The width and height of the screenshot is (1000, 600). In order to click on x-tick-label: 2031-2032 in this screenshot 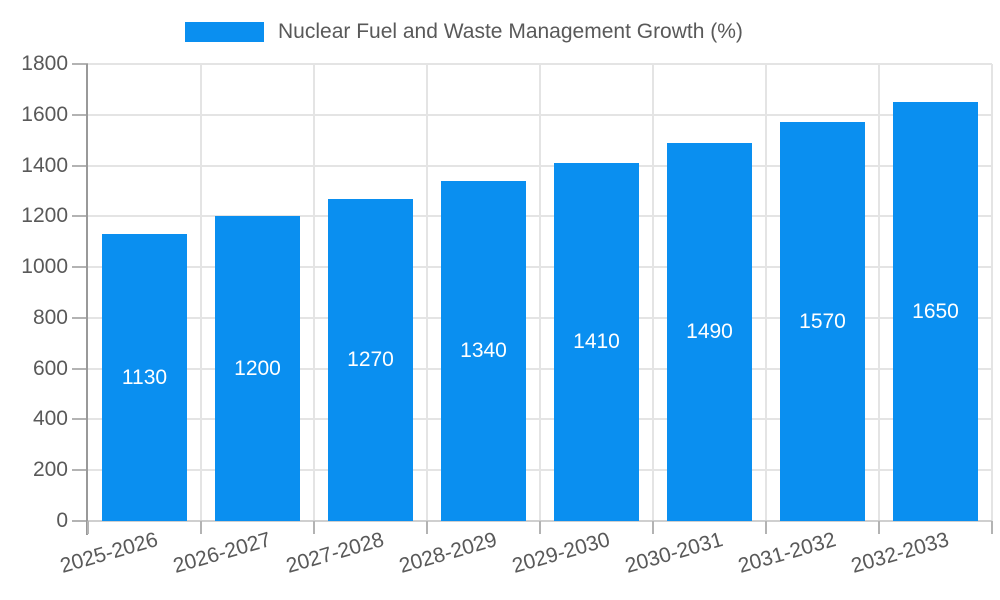, I will do `click(787, 553)`.